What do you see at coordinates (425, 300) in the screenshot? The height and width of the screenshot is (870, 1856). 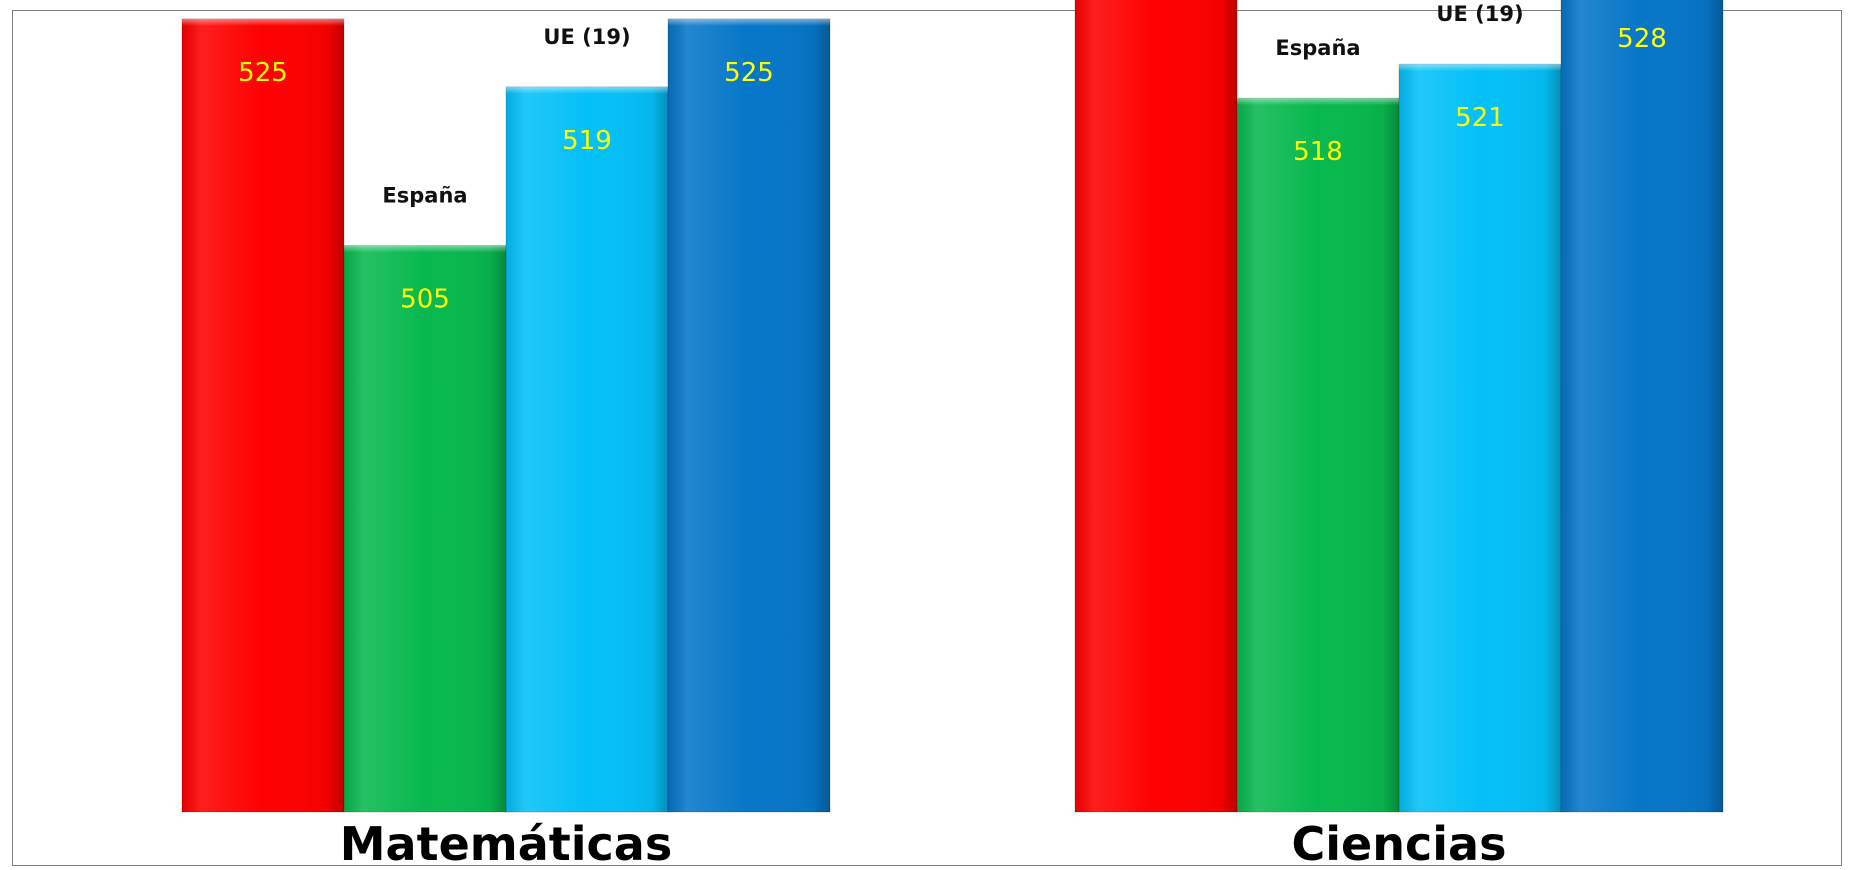 I see `value-label-0-1: 505` at bounding box center [425, 300].